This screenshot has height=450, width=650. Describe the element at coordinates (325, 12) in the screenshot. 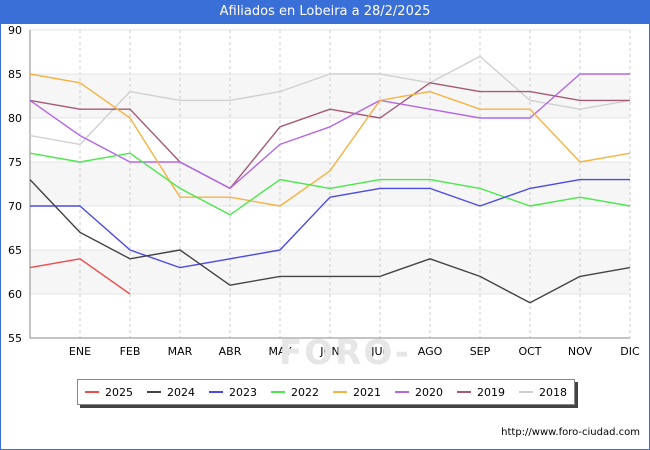

I see `chart-title: Afiliados en Lobeira a 28/2/2025` at that location.